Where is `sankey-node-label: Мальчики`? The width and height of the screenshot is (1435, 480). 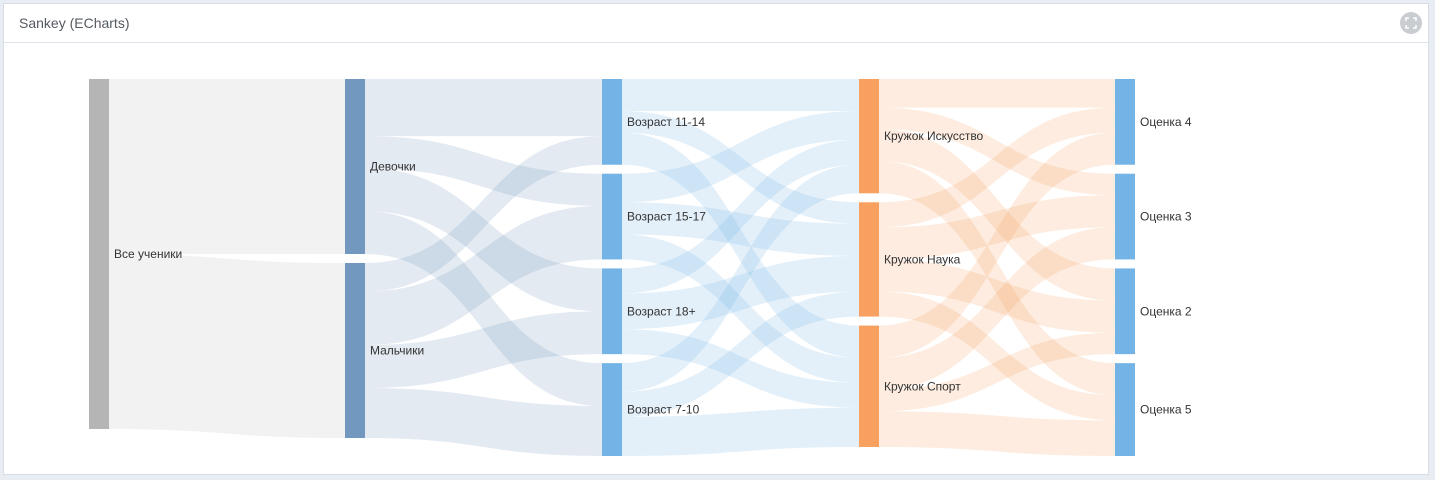 sankey-node-label: Мальчики is located at coordinates (397, 351).